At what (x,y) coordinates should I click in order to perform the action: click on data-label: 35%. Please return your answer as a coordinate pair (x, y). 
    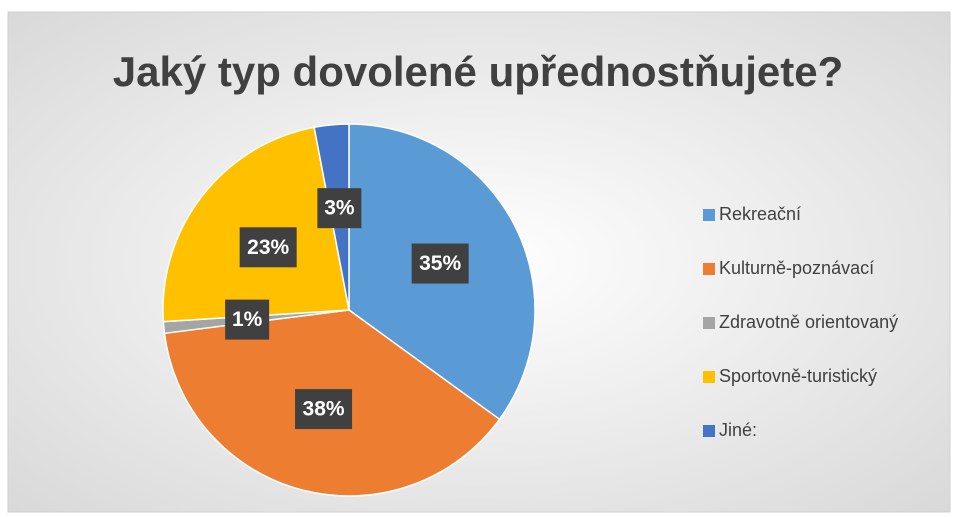
    Looking at the image, I should click on (440, 263).